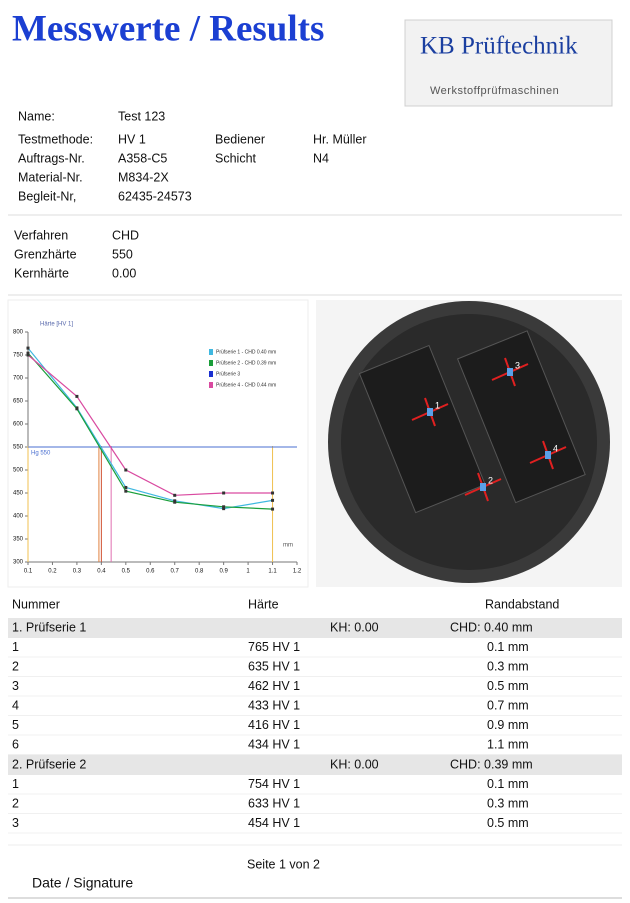 The image size is (630, 903). I want to click on x-tick-label: 0.3, so click(77, 572).